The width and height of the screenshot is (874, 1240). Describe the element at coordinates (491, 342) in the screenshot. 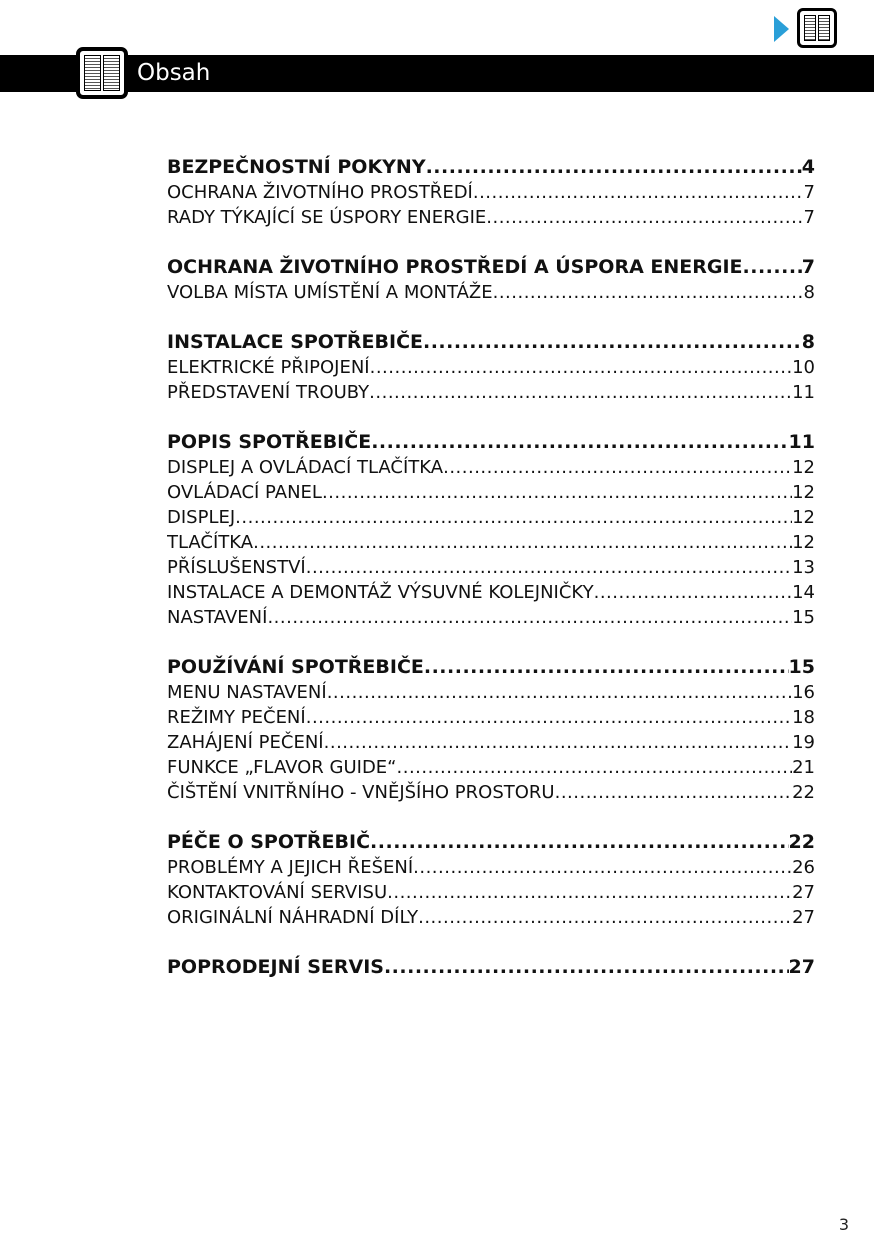

I see `toc-section: INSTALACE SPOTŘEBIČE 8` at that location.